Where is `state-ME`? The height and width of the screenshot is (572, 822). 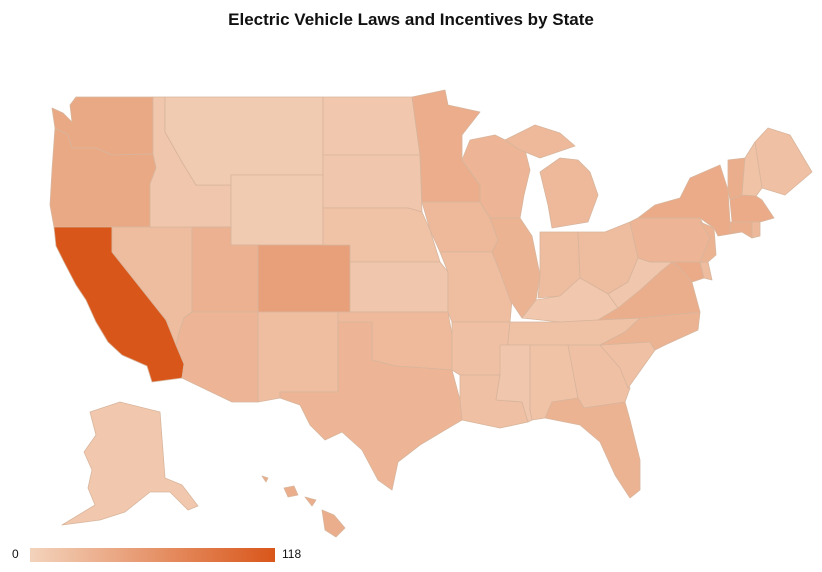 state-ME is located at coordinates (783, 161).